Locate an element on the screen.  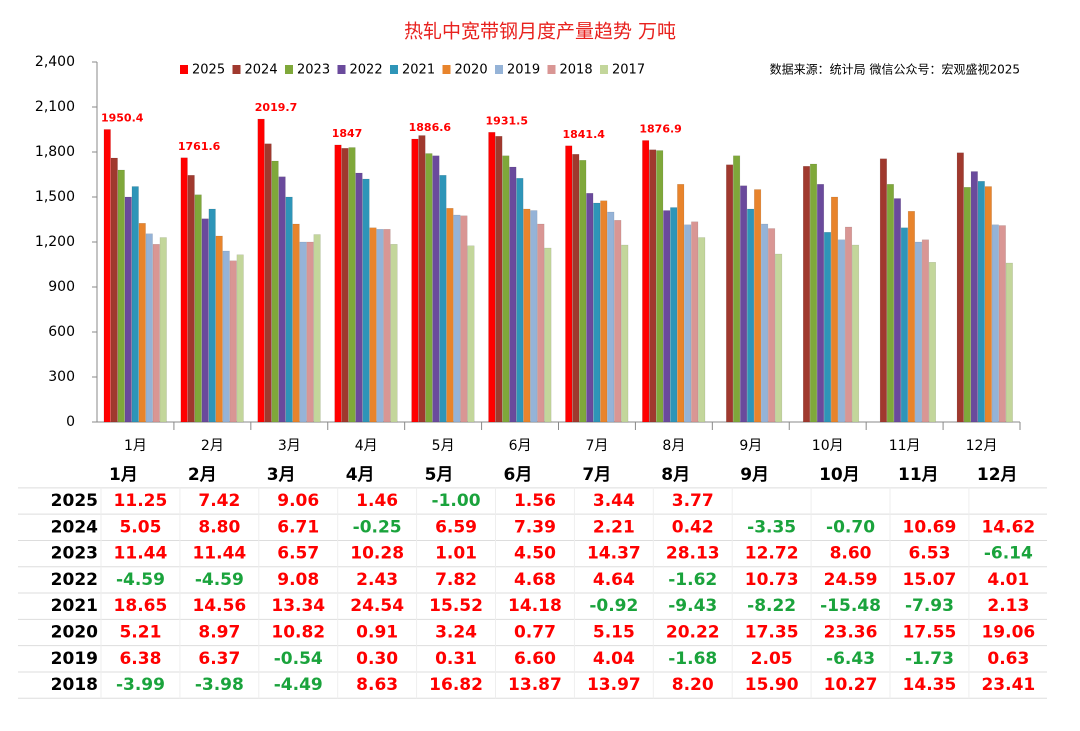
table-cell: 15.07 is located at coordinates (930, 580).